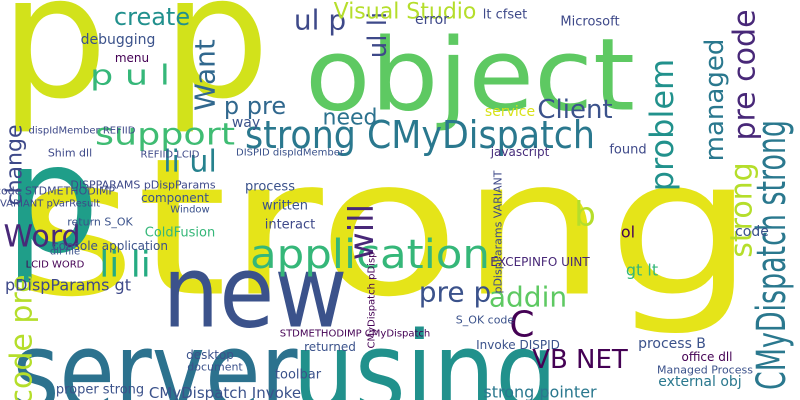 The height and width of the screenshot is (400, 800). Describe the element at coordinates (110, 246) in the screenshot. I see `word: console application` at that location.